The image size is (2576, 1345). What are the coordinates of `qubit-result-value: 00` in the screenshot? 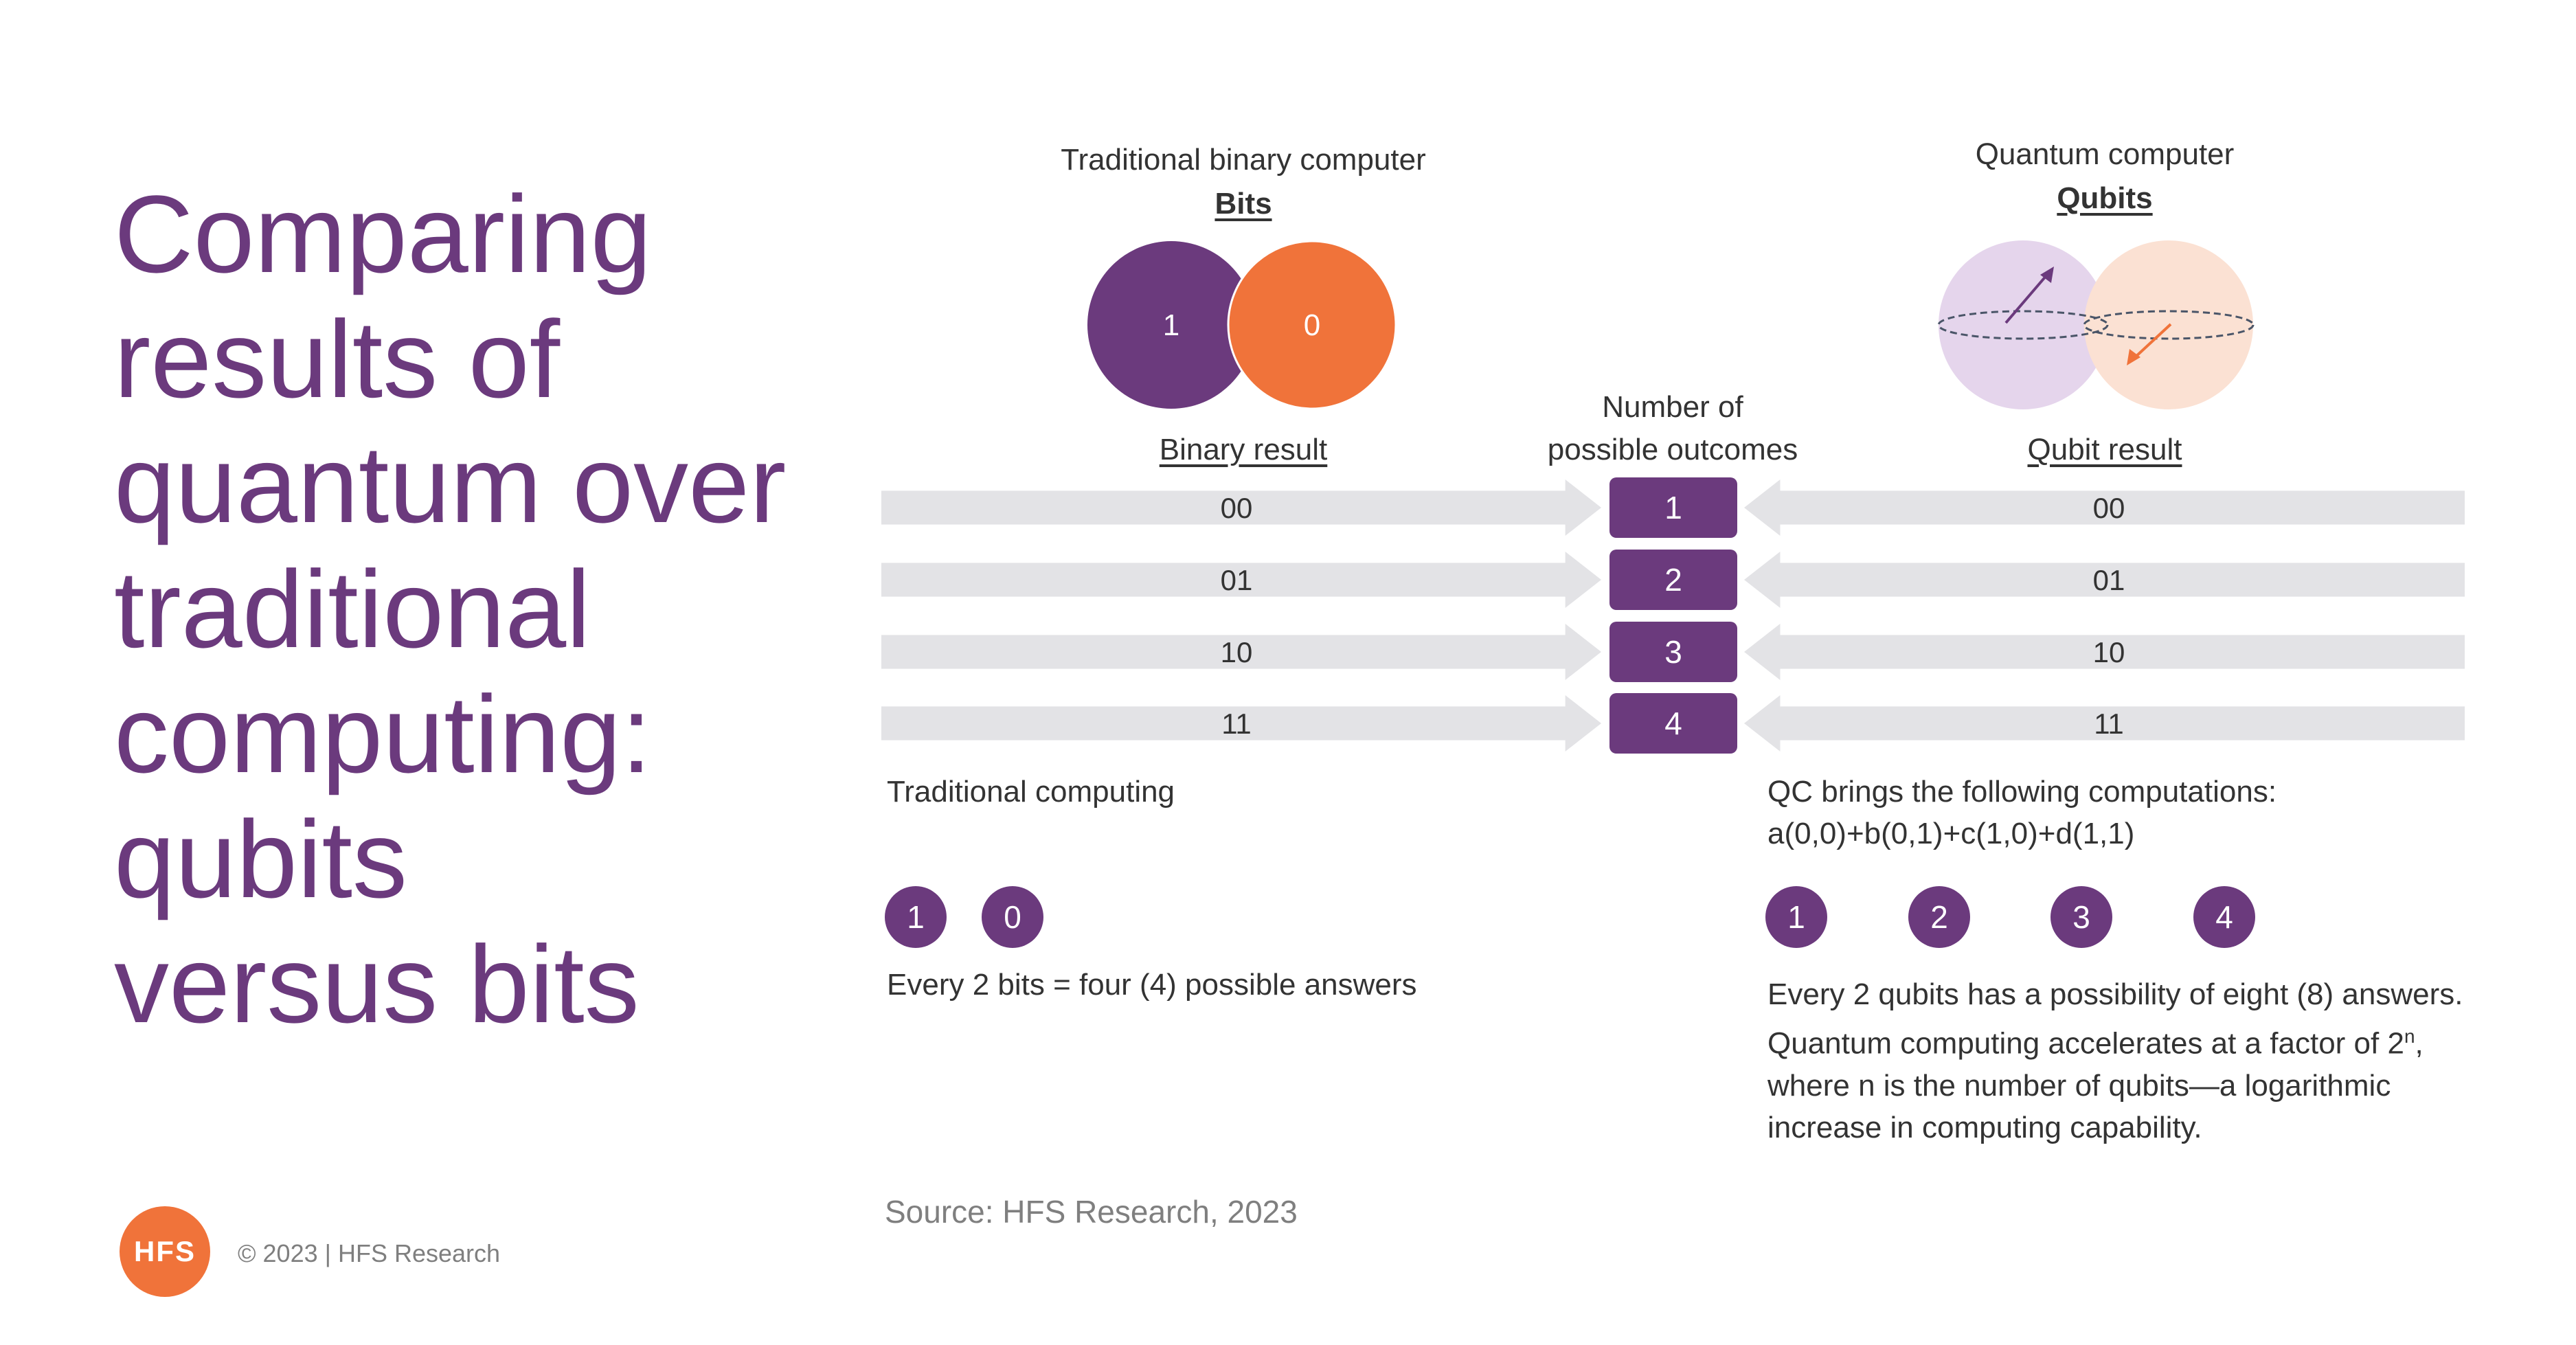 It's located at (2108, 508).